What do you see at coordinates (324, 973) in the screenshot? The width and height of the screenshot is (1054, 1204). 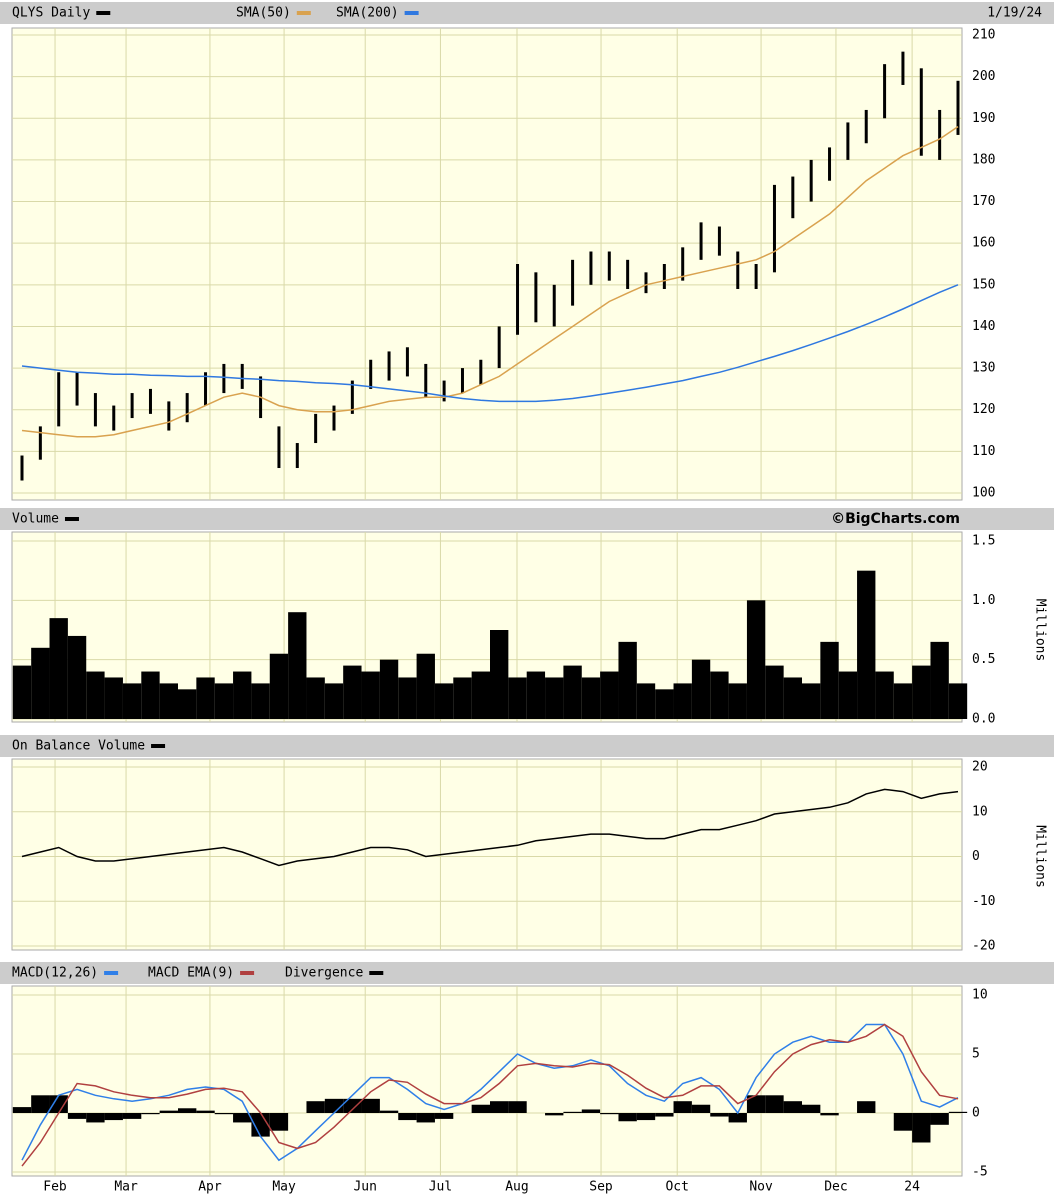 I see `legend-label: Divergence` at bounding box center [324, 973].